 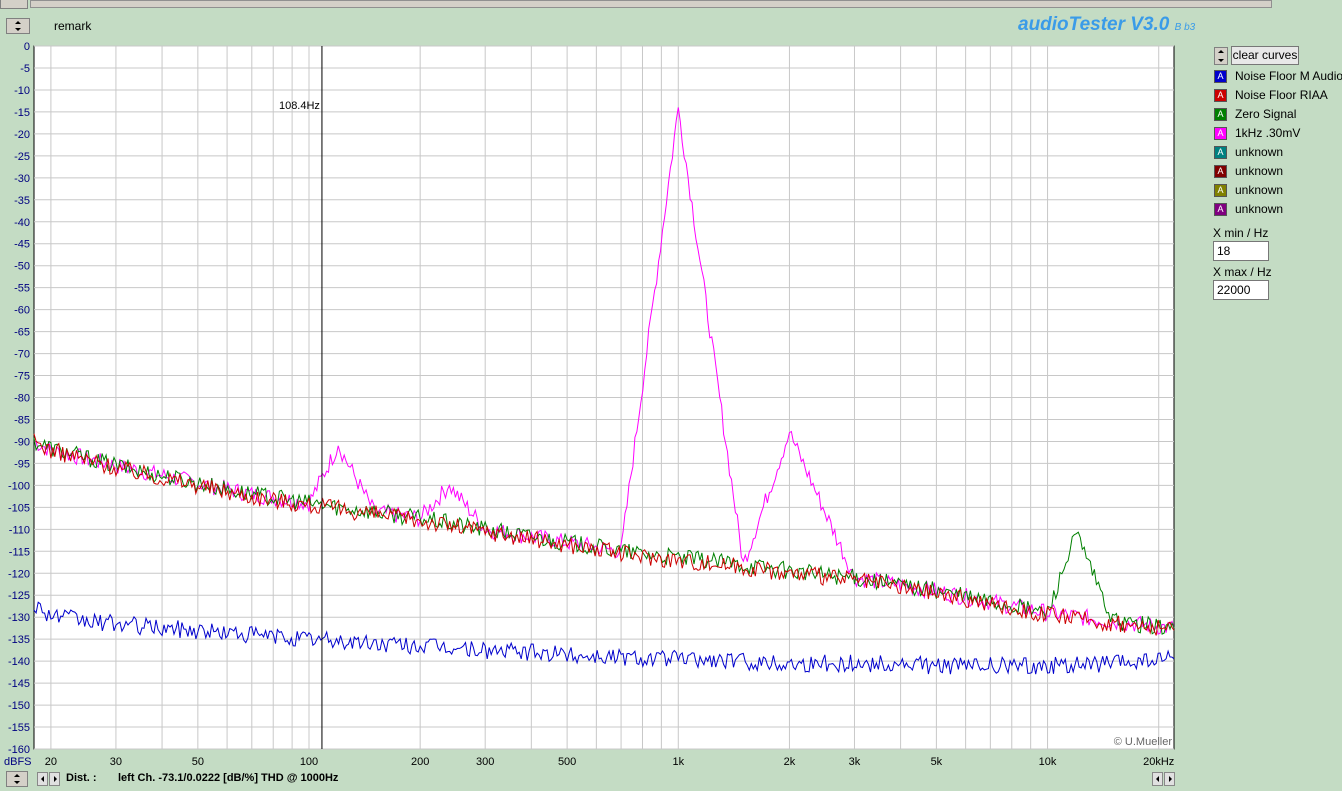 I want to click on y-tick-label: -25, so click(x=22, y=157).